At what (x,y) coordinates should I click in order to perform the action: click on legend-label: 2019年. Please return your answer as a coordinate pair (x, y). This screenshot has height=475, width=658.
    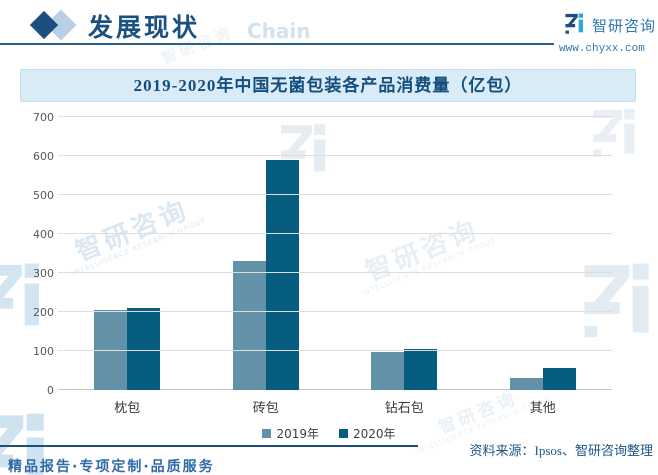
    Looking at the image, I should click on (297, 434).